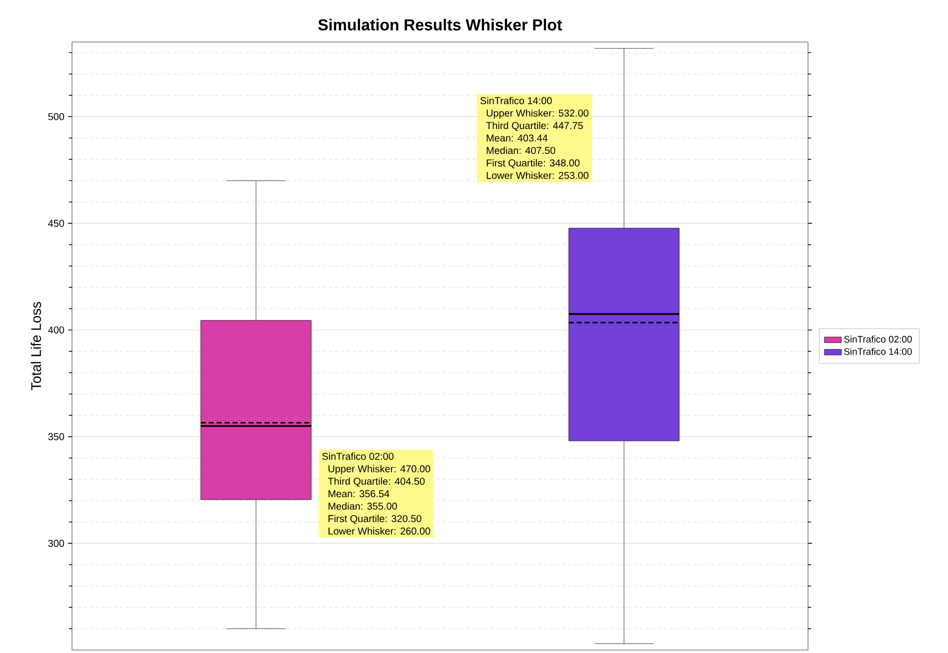 This screenshot has width=948, height=653. I want to click on legend-label: SinTrafico 02:00, so click(878, 339).